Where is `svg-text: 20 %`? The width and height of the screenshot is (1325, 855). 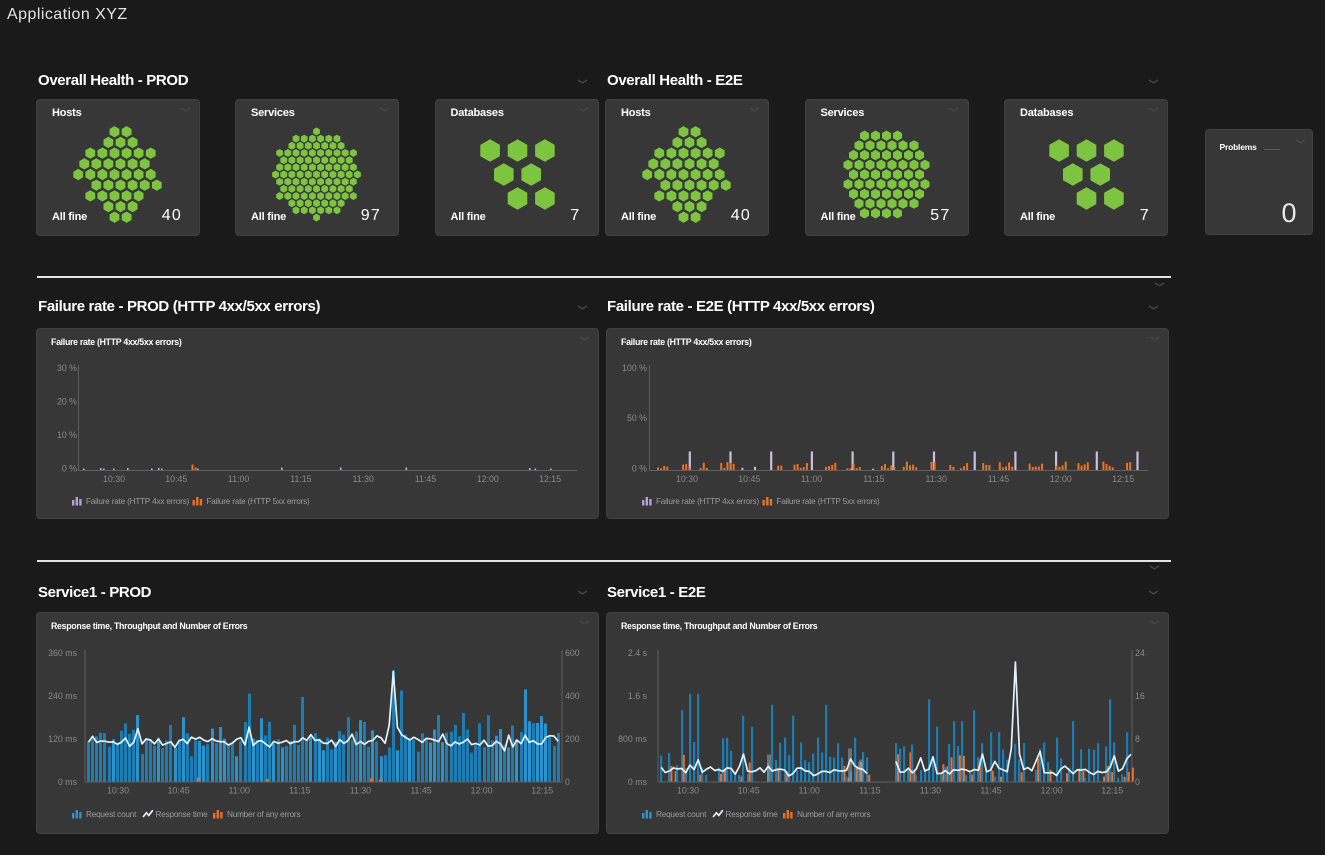 svg-text: 20 % is located at coordinates (67, 402).